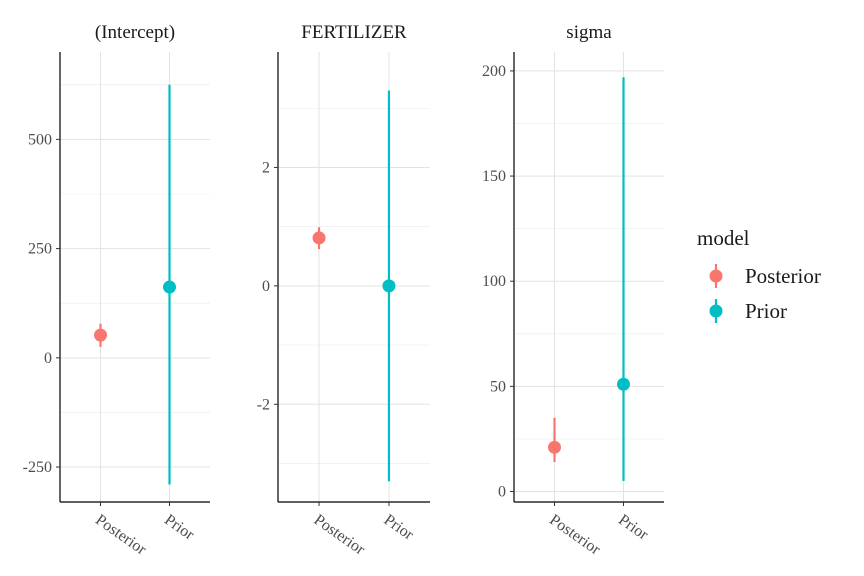 This screenshot has width=864, height=576. Describe the element at coordinates (40, 249) in the screenshot. I see `y-tick-label: 250` at that location.